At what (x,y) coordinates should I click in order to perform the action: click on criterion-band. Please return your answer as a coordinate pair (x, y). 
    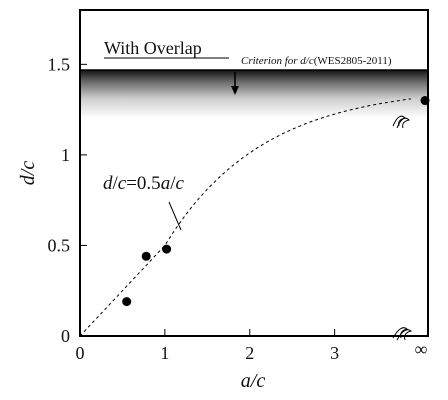
    Looking at the image, I should click on (254, 94).